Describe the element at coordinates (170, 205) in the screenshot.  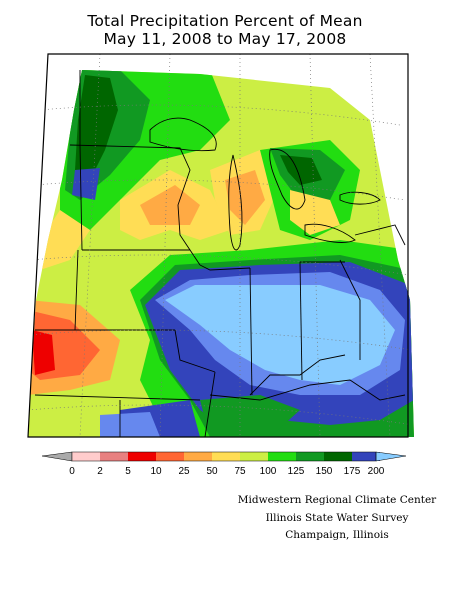
I see `field-25-50-mid` at that location.